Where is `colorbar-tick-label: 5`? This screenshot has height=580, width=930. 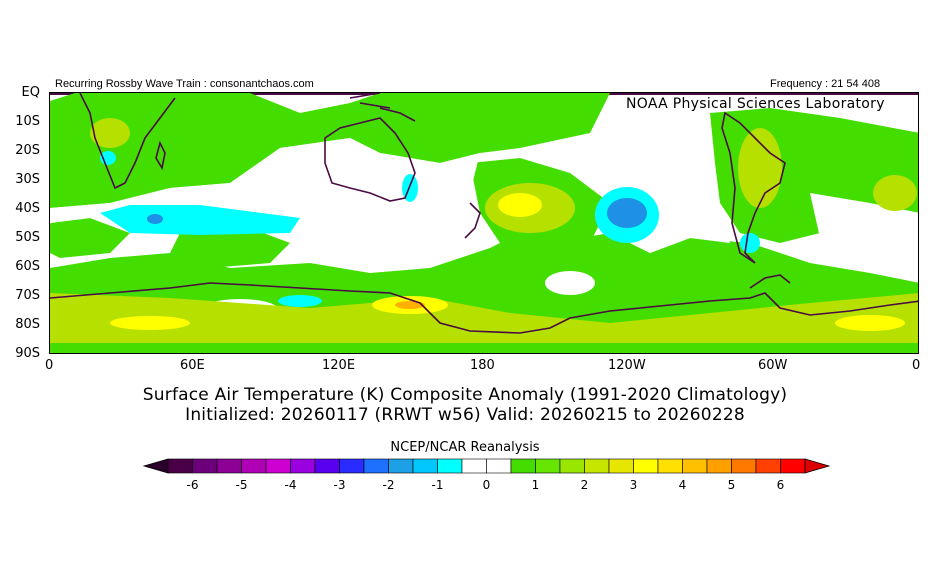
colorbar-tick-label: 5 is located at coordinates (731, 485).